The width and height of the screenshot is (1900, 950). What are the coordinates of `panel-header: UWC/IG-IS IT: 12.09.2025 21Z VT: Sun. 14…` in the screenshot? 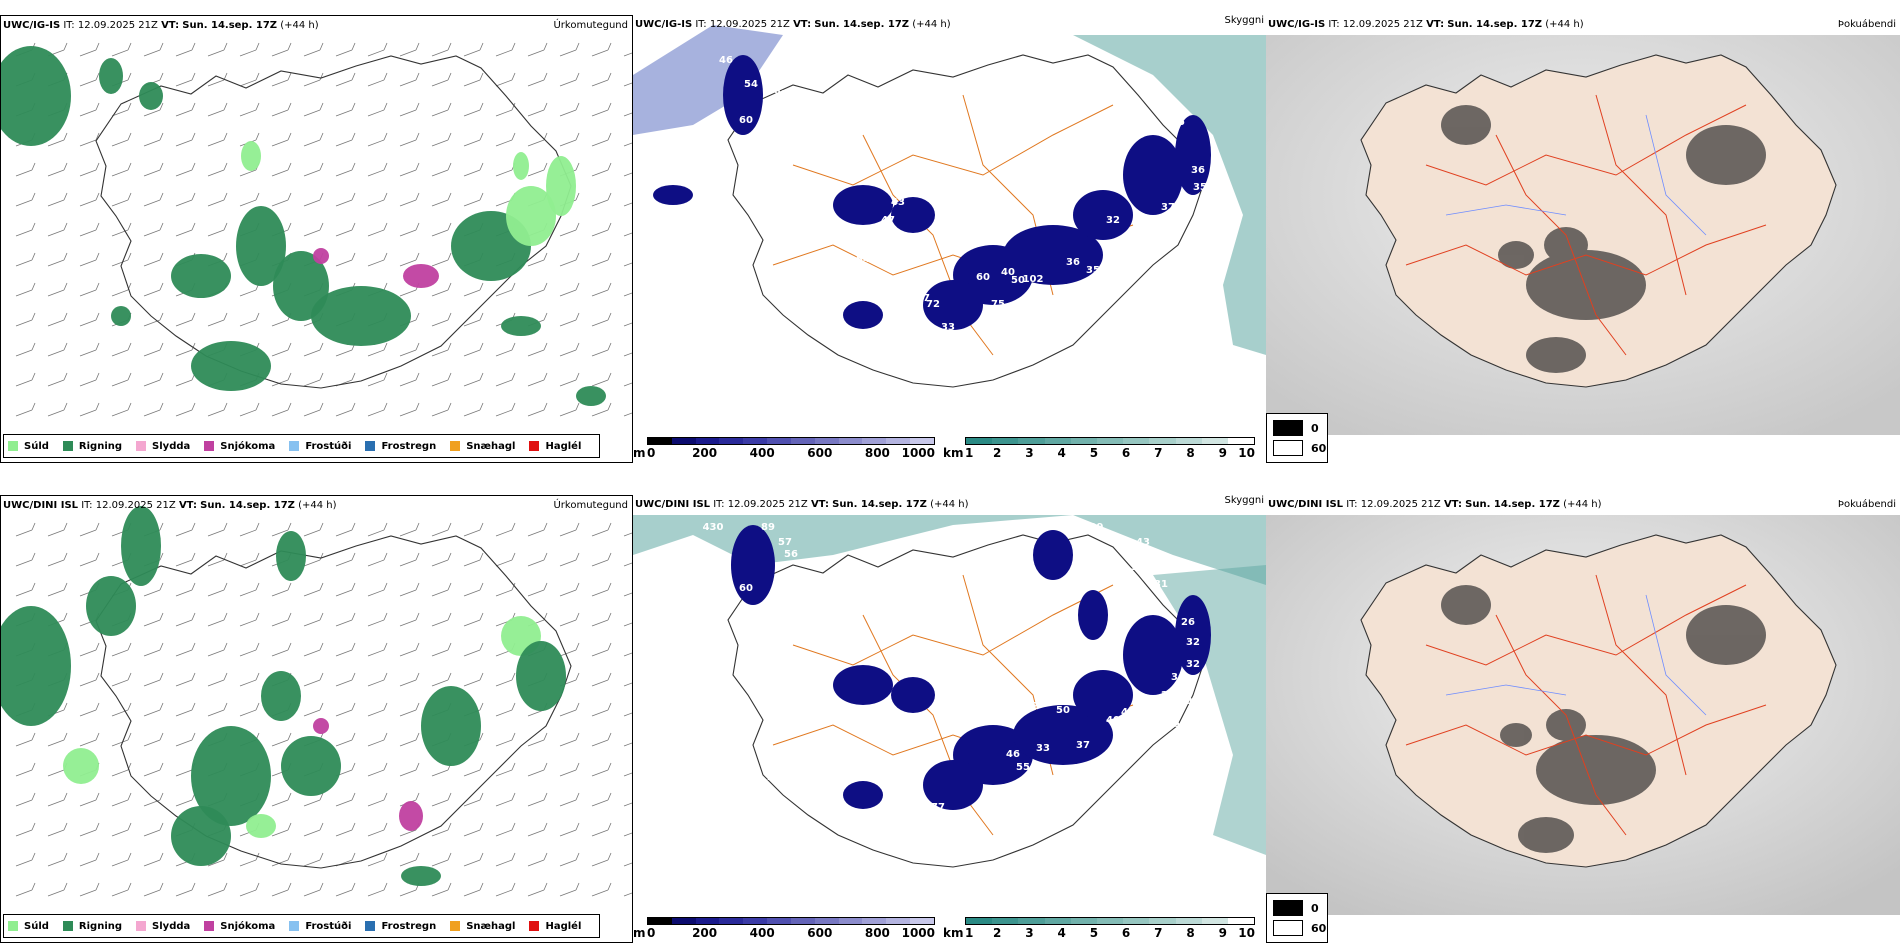 It's located at (161, 25).